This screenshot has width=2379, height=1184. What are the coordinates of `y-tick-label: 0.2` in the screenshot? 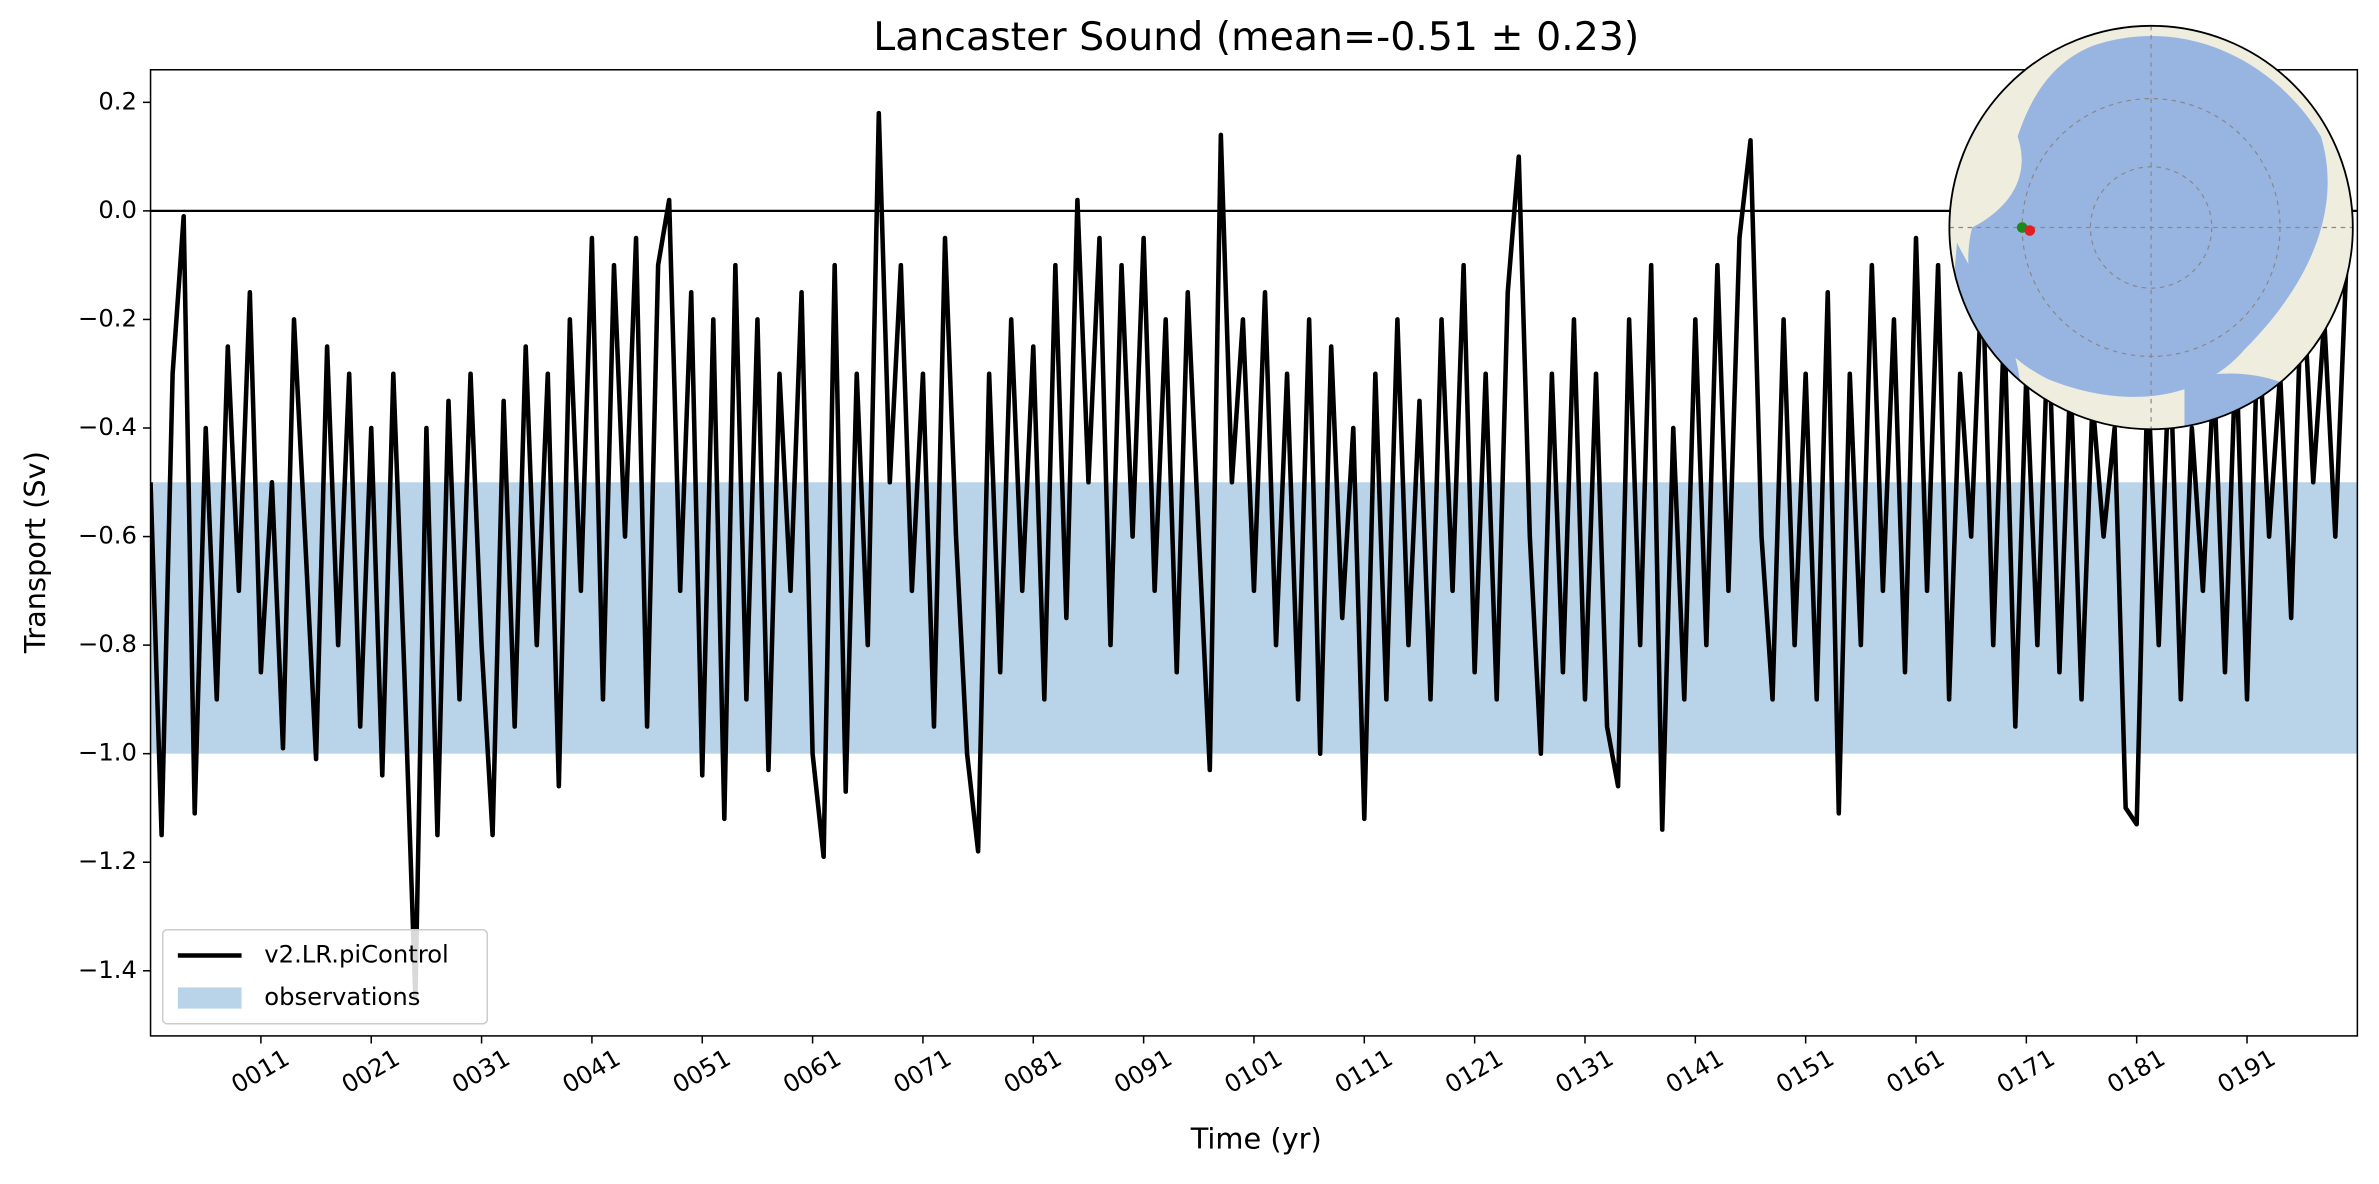 It's located at (117, 100).